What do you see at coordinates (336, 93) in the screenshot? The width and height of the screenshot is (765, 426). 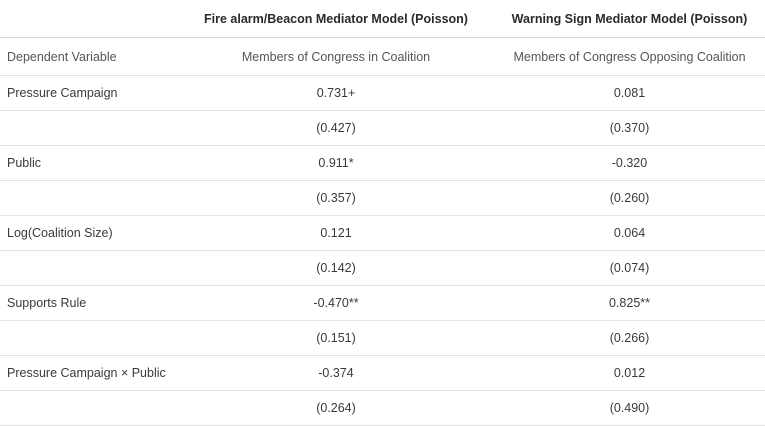 I see `model1-value: 0.731+` at bounding box center [336, 93].